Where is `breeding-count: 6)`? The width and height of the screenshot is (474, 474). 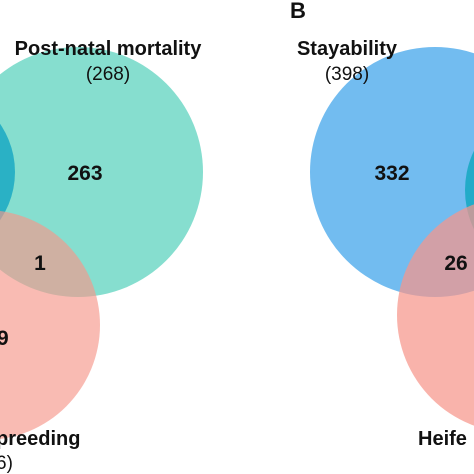
breeding-count: 6) is located at coordinates (6, 463).